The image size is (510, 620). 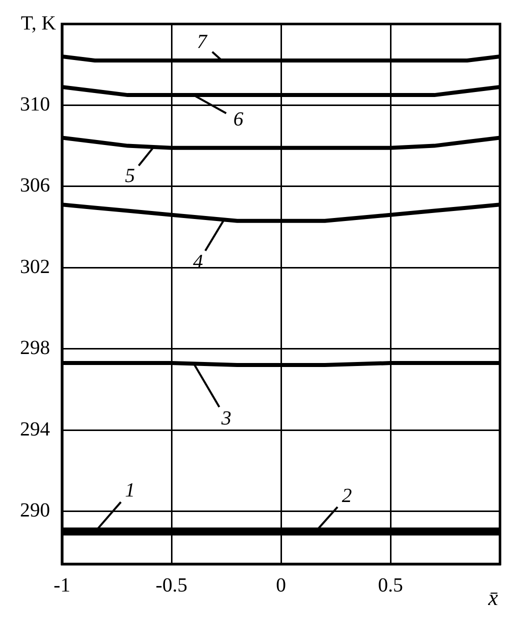 What do you see at coordinates (492, 597) in the screenshot?
I see `x-axis-title: x̄` at bounding box center [492, 597].